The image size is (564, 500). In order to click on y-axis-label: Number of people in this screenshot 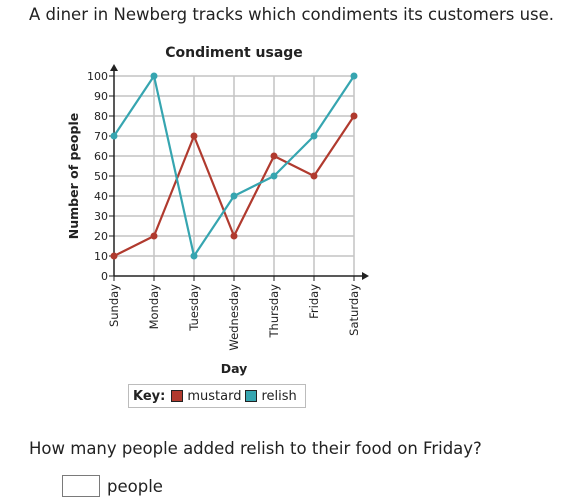, I will do `click(73, 176)`.